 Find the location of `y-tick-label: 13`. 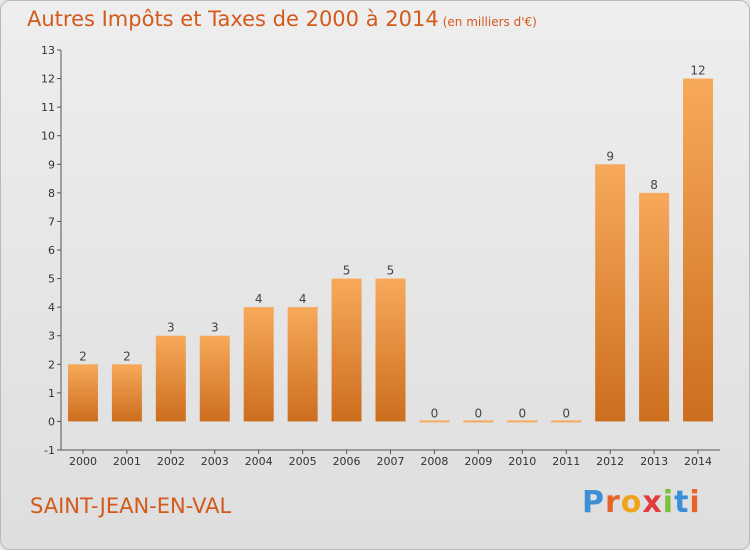

y-tick-label: 13 is located at coordinates (48, 50).